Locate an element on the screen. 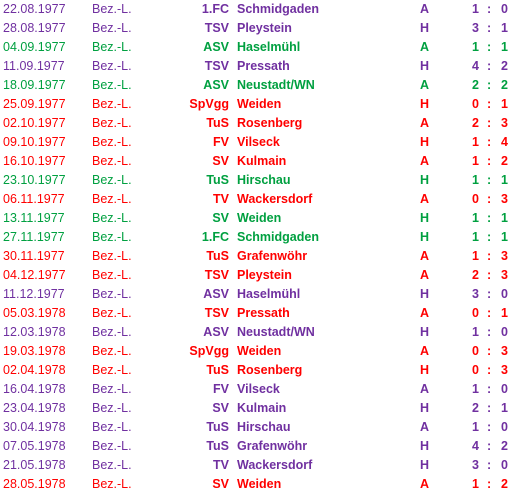 The width and height of the screenshot is (521, 494). match-row: 05.03.1978 Bez.-L. TSV Pressath A 0:1 is located at coordinates (260, 313).